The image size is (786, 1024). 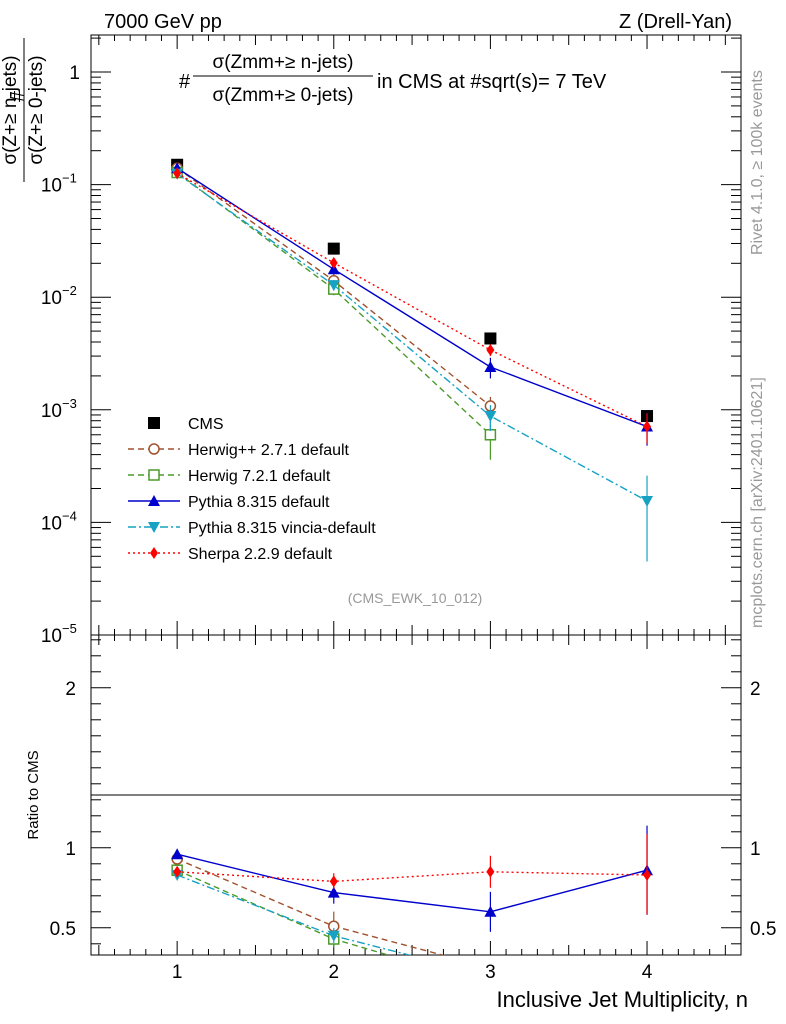 What do you see at coordinates (269, 450) in the screenshot?
I see `legend-label-herwig-2-7-1-default: Herwig++ 2.7.1 default` at bounding box center [269, 450].